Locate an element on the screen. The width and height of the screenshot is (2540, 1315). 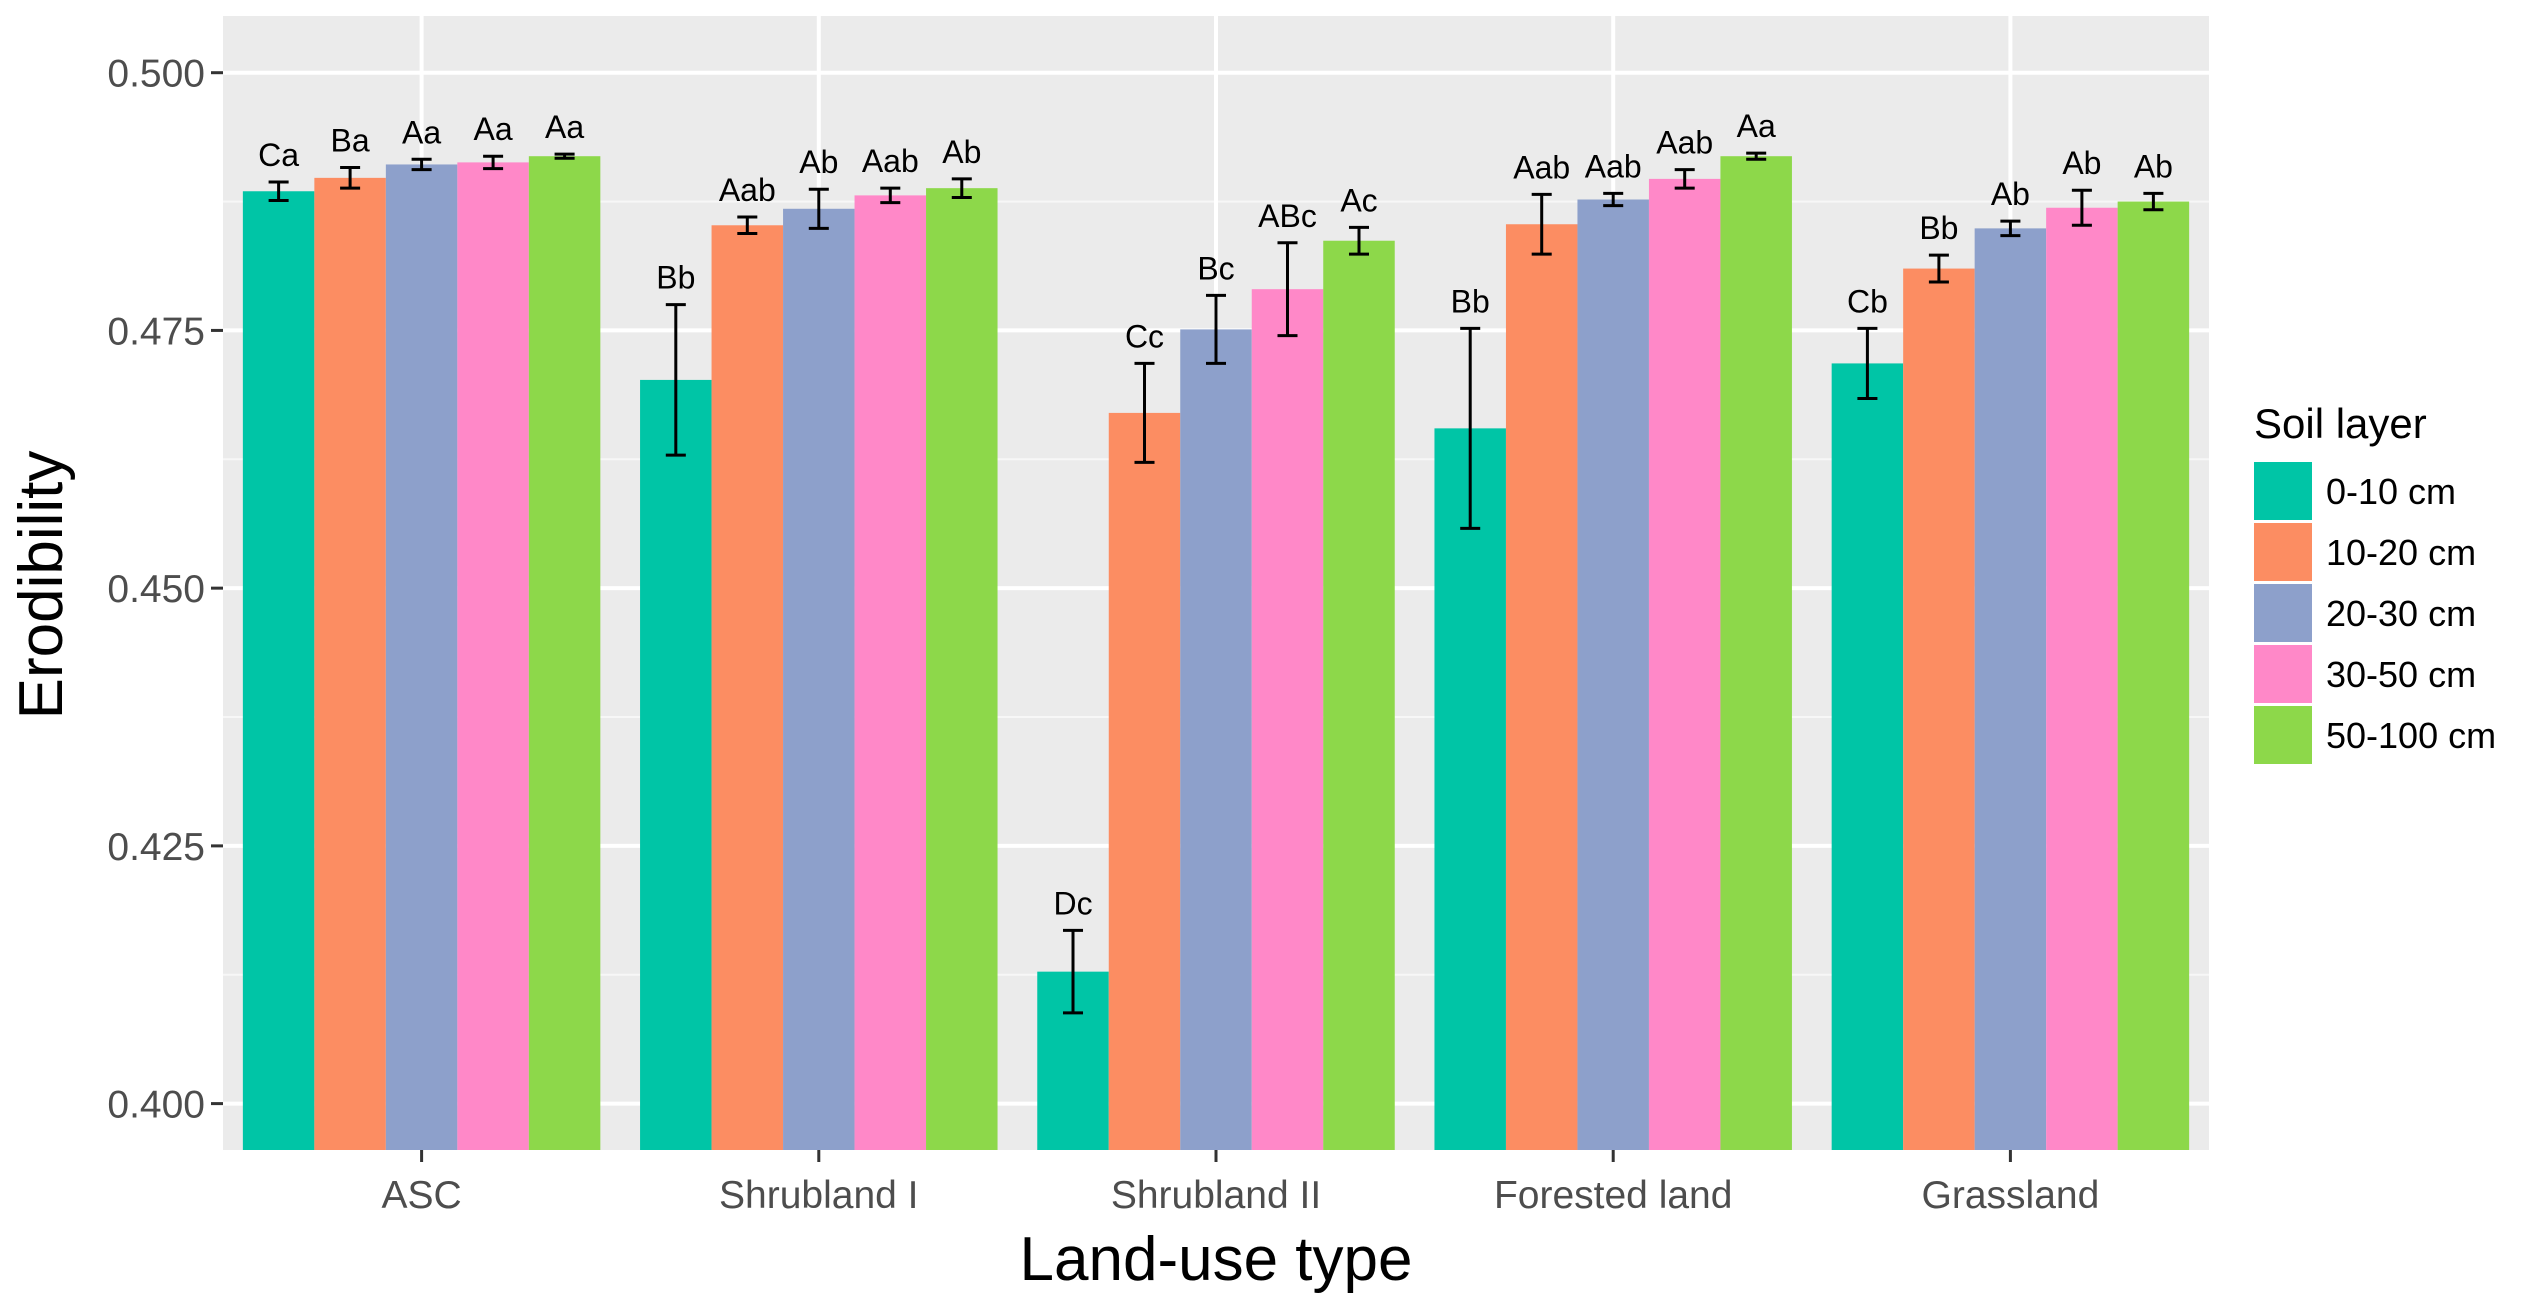
x-tick-label: Shrubland II is located at coordinates (1216, 1195).